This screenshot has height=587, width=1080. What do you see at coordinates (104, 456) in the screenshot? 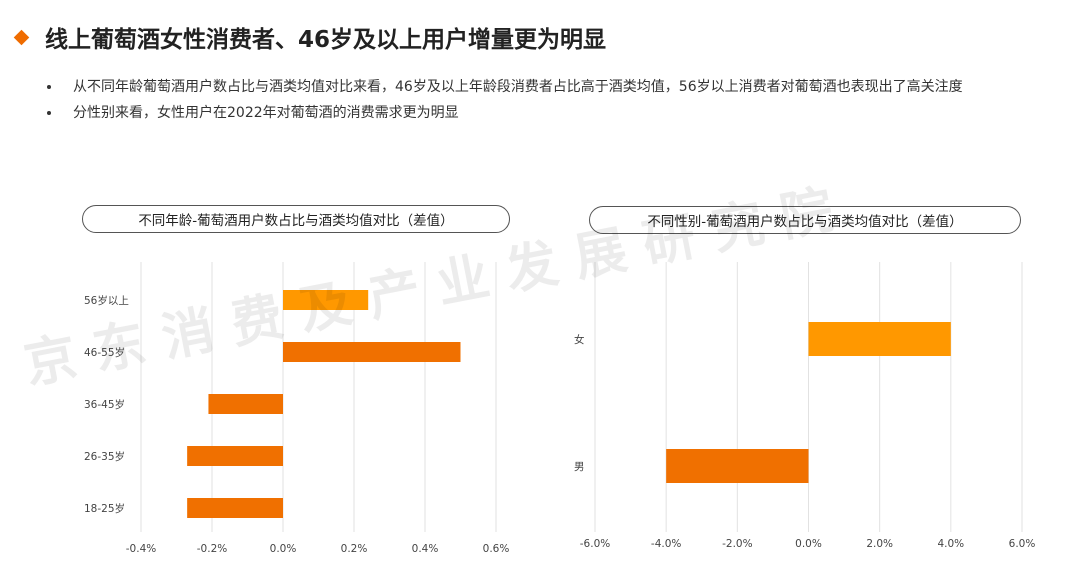
I see `age-category-label: 26-35岁` at bounding box center [104, 456].